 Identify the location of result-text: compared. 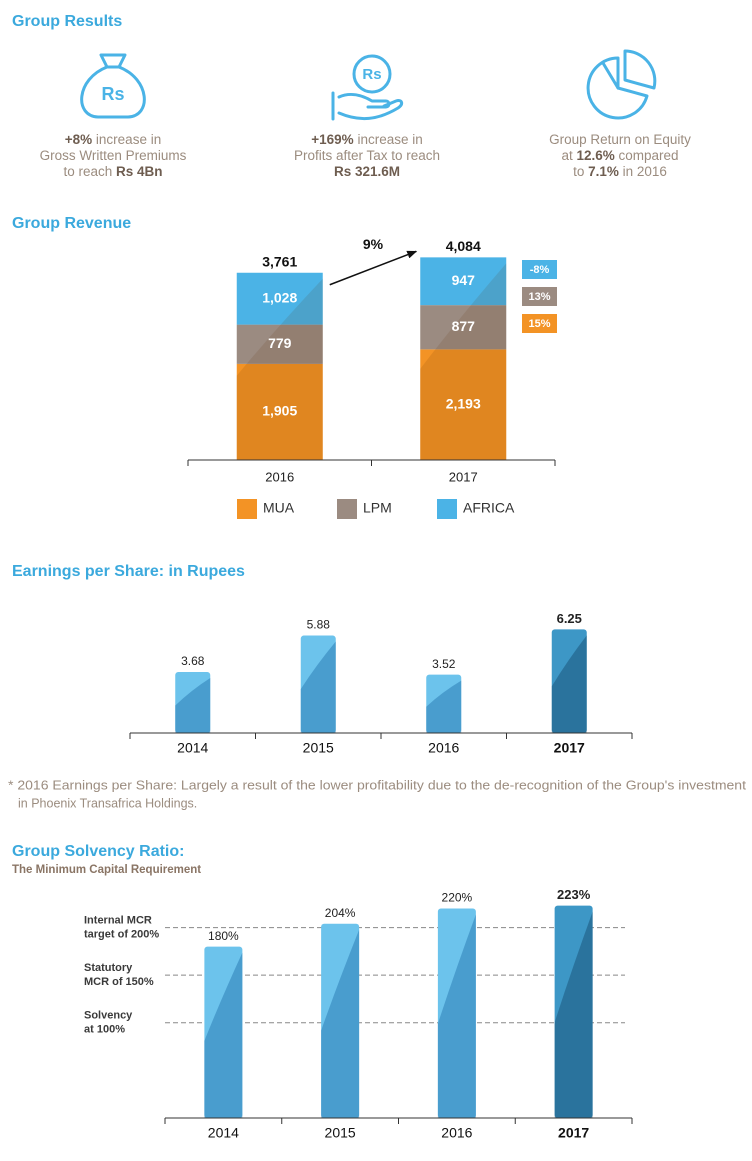
(647, 155).